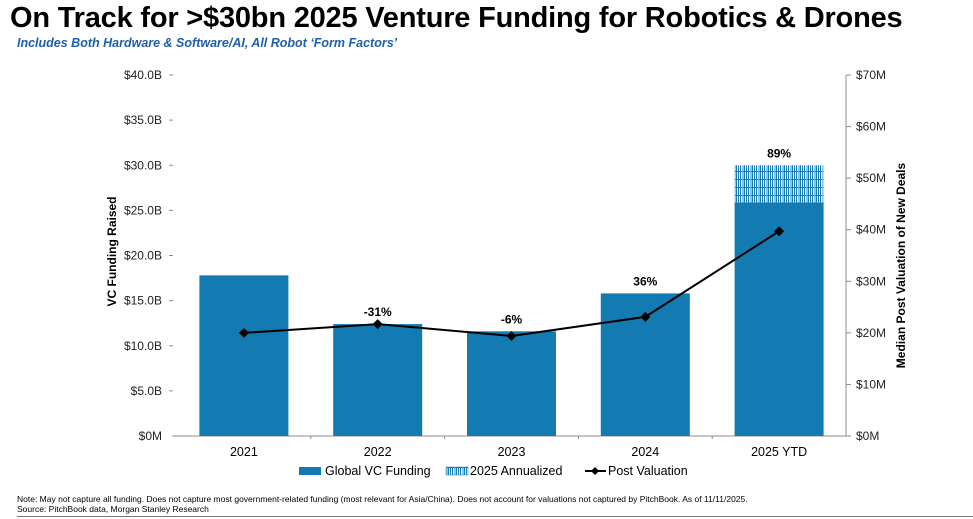  Describe the element at coordinates (779, 153) in the screenshot. I see `bar-data-label: 89%` at that location.